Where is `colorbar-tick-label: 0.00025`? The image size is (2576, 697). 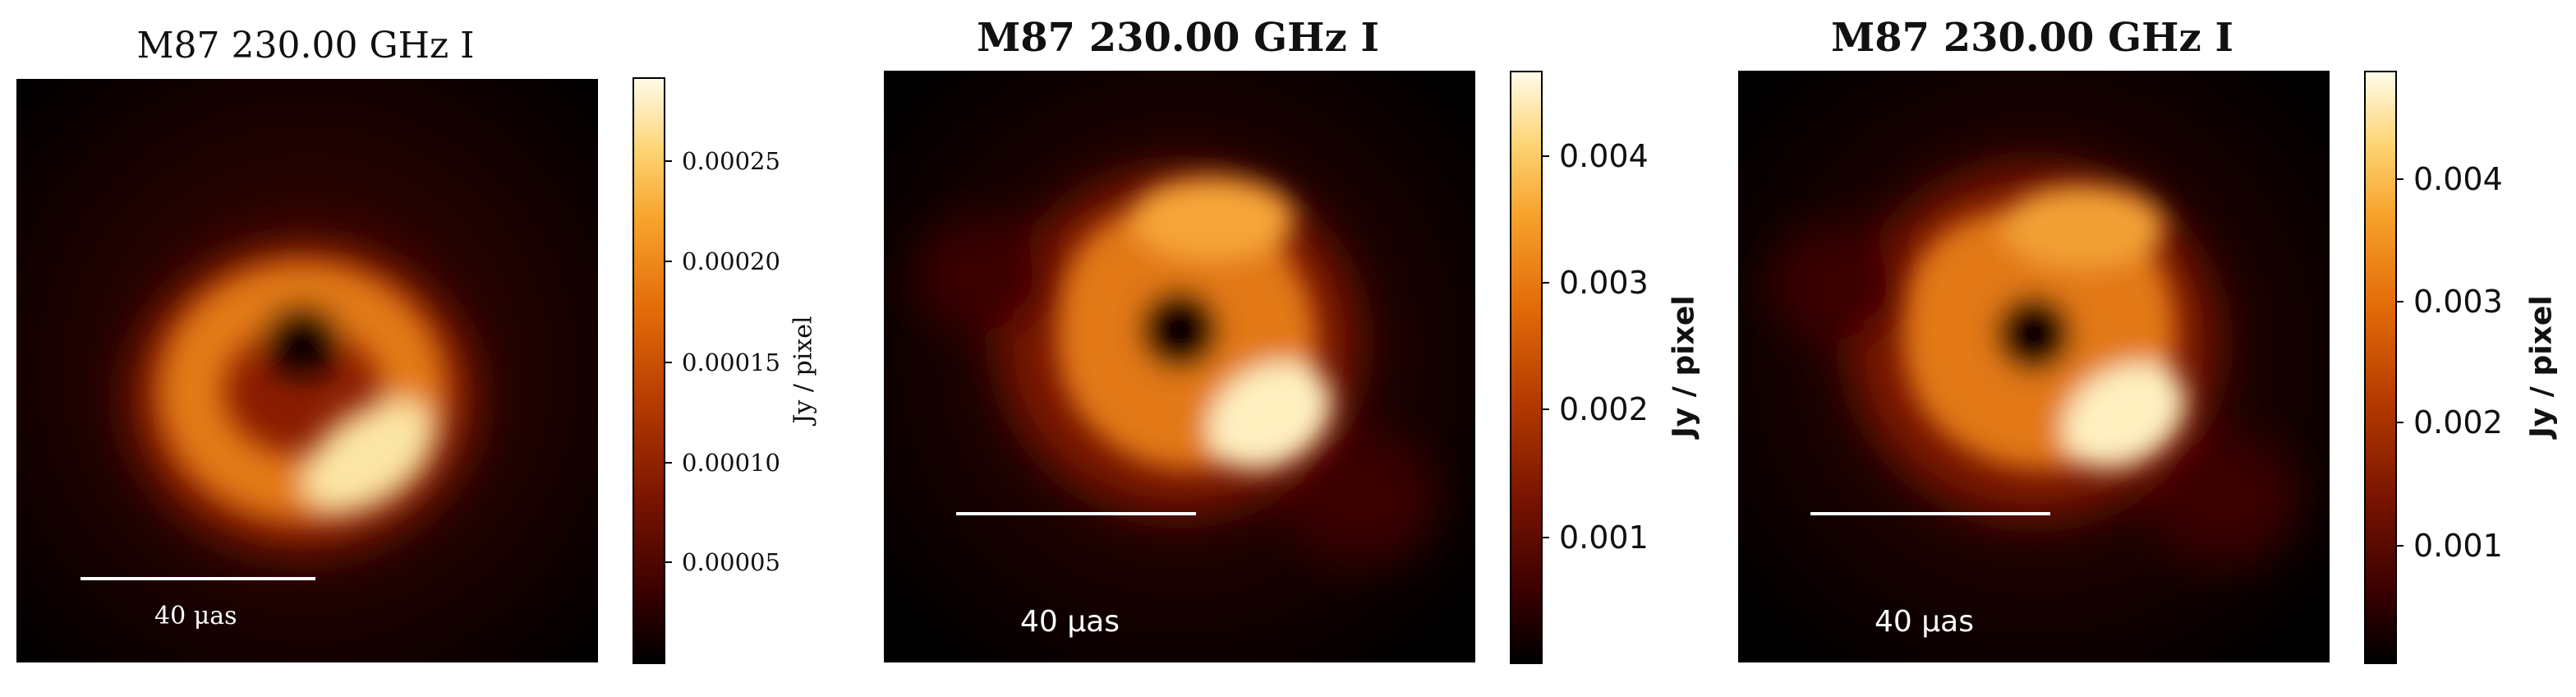 colorbar-tick-label: 0.00025 is located at coordinates (731, 161).